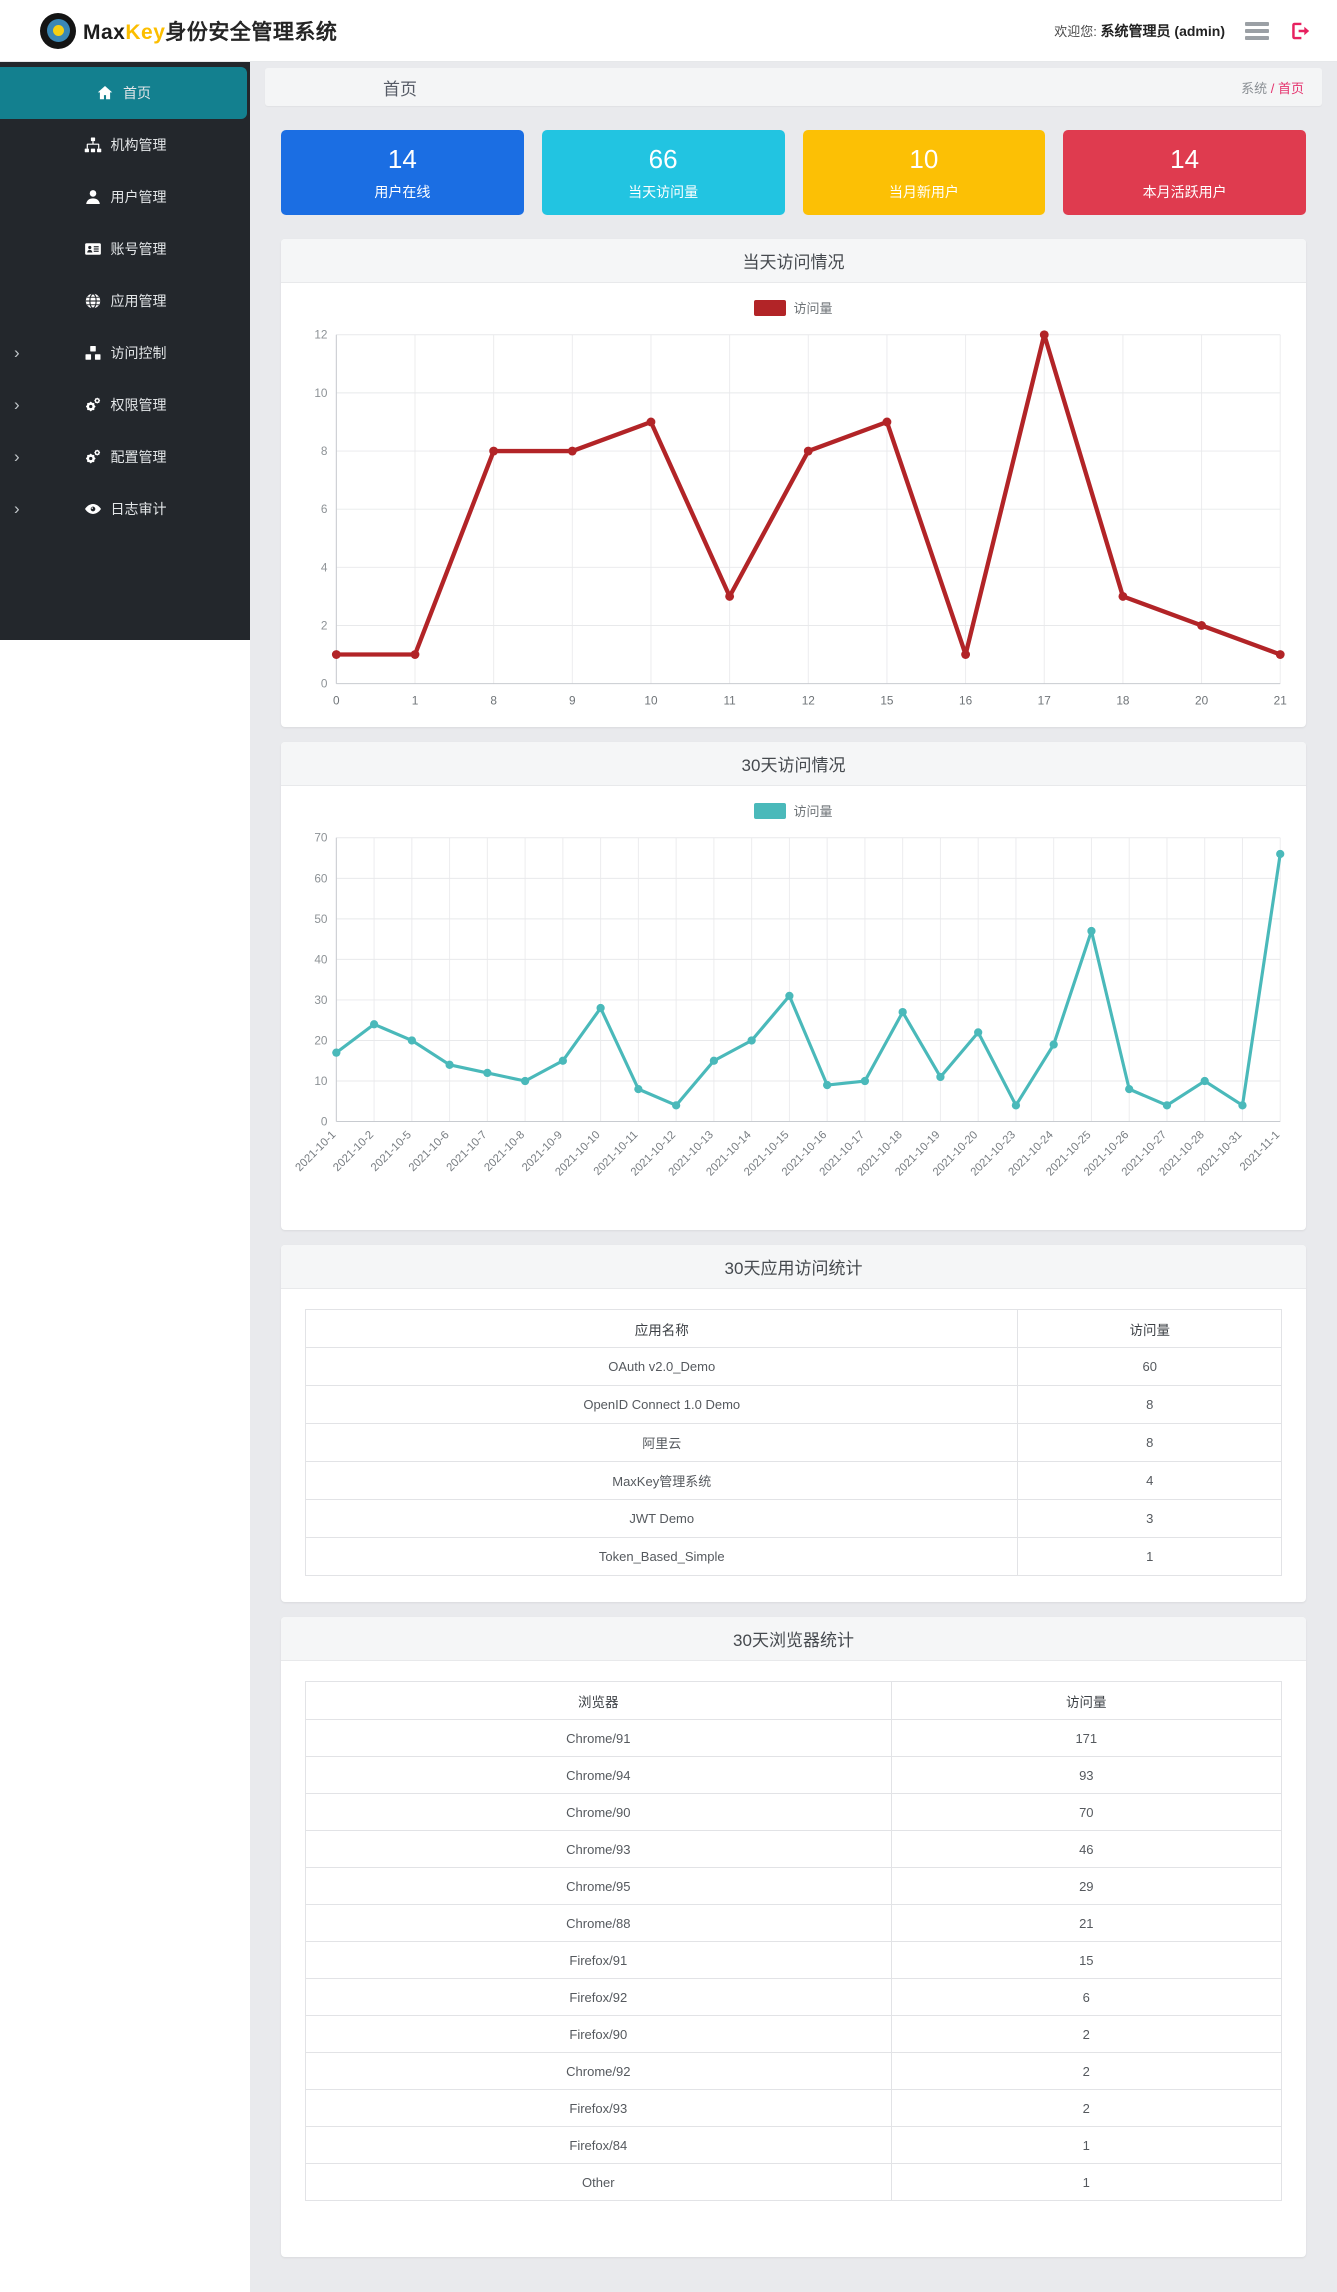  I want to click on table-row: Chrome/90 70, so click(794, 1812).